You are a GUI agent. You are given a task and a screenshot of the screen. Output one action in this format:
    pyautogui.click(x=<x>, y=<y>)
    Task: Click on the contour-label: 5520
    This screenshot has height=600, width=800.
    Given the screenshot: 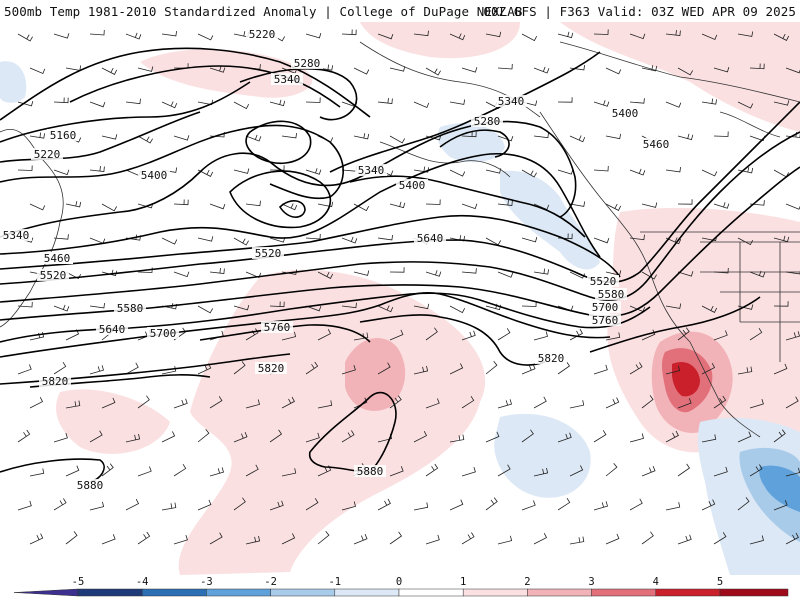 What is the action you would take?
    pyautogui.click(x=53, y=275)
    